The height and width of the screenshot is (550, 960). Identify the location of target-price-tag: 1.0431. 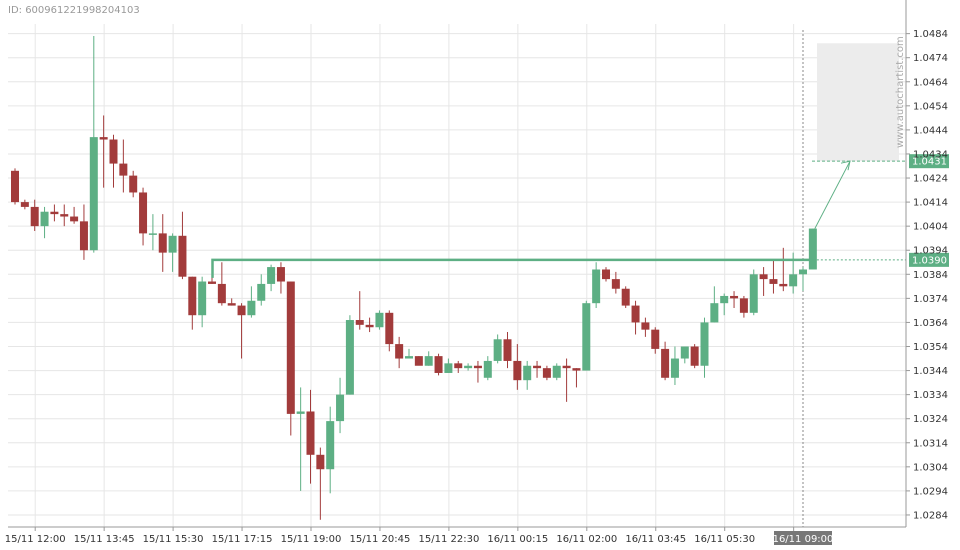
(929, 162).